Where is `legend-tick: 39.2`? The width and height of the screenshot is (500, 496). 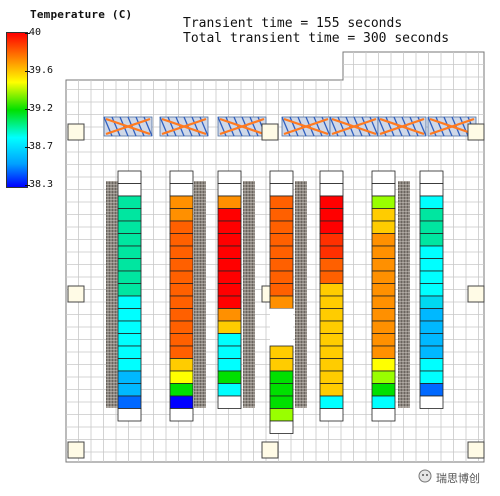
legend-tick: 39.2 is located at coordinates (39, 108).